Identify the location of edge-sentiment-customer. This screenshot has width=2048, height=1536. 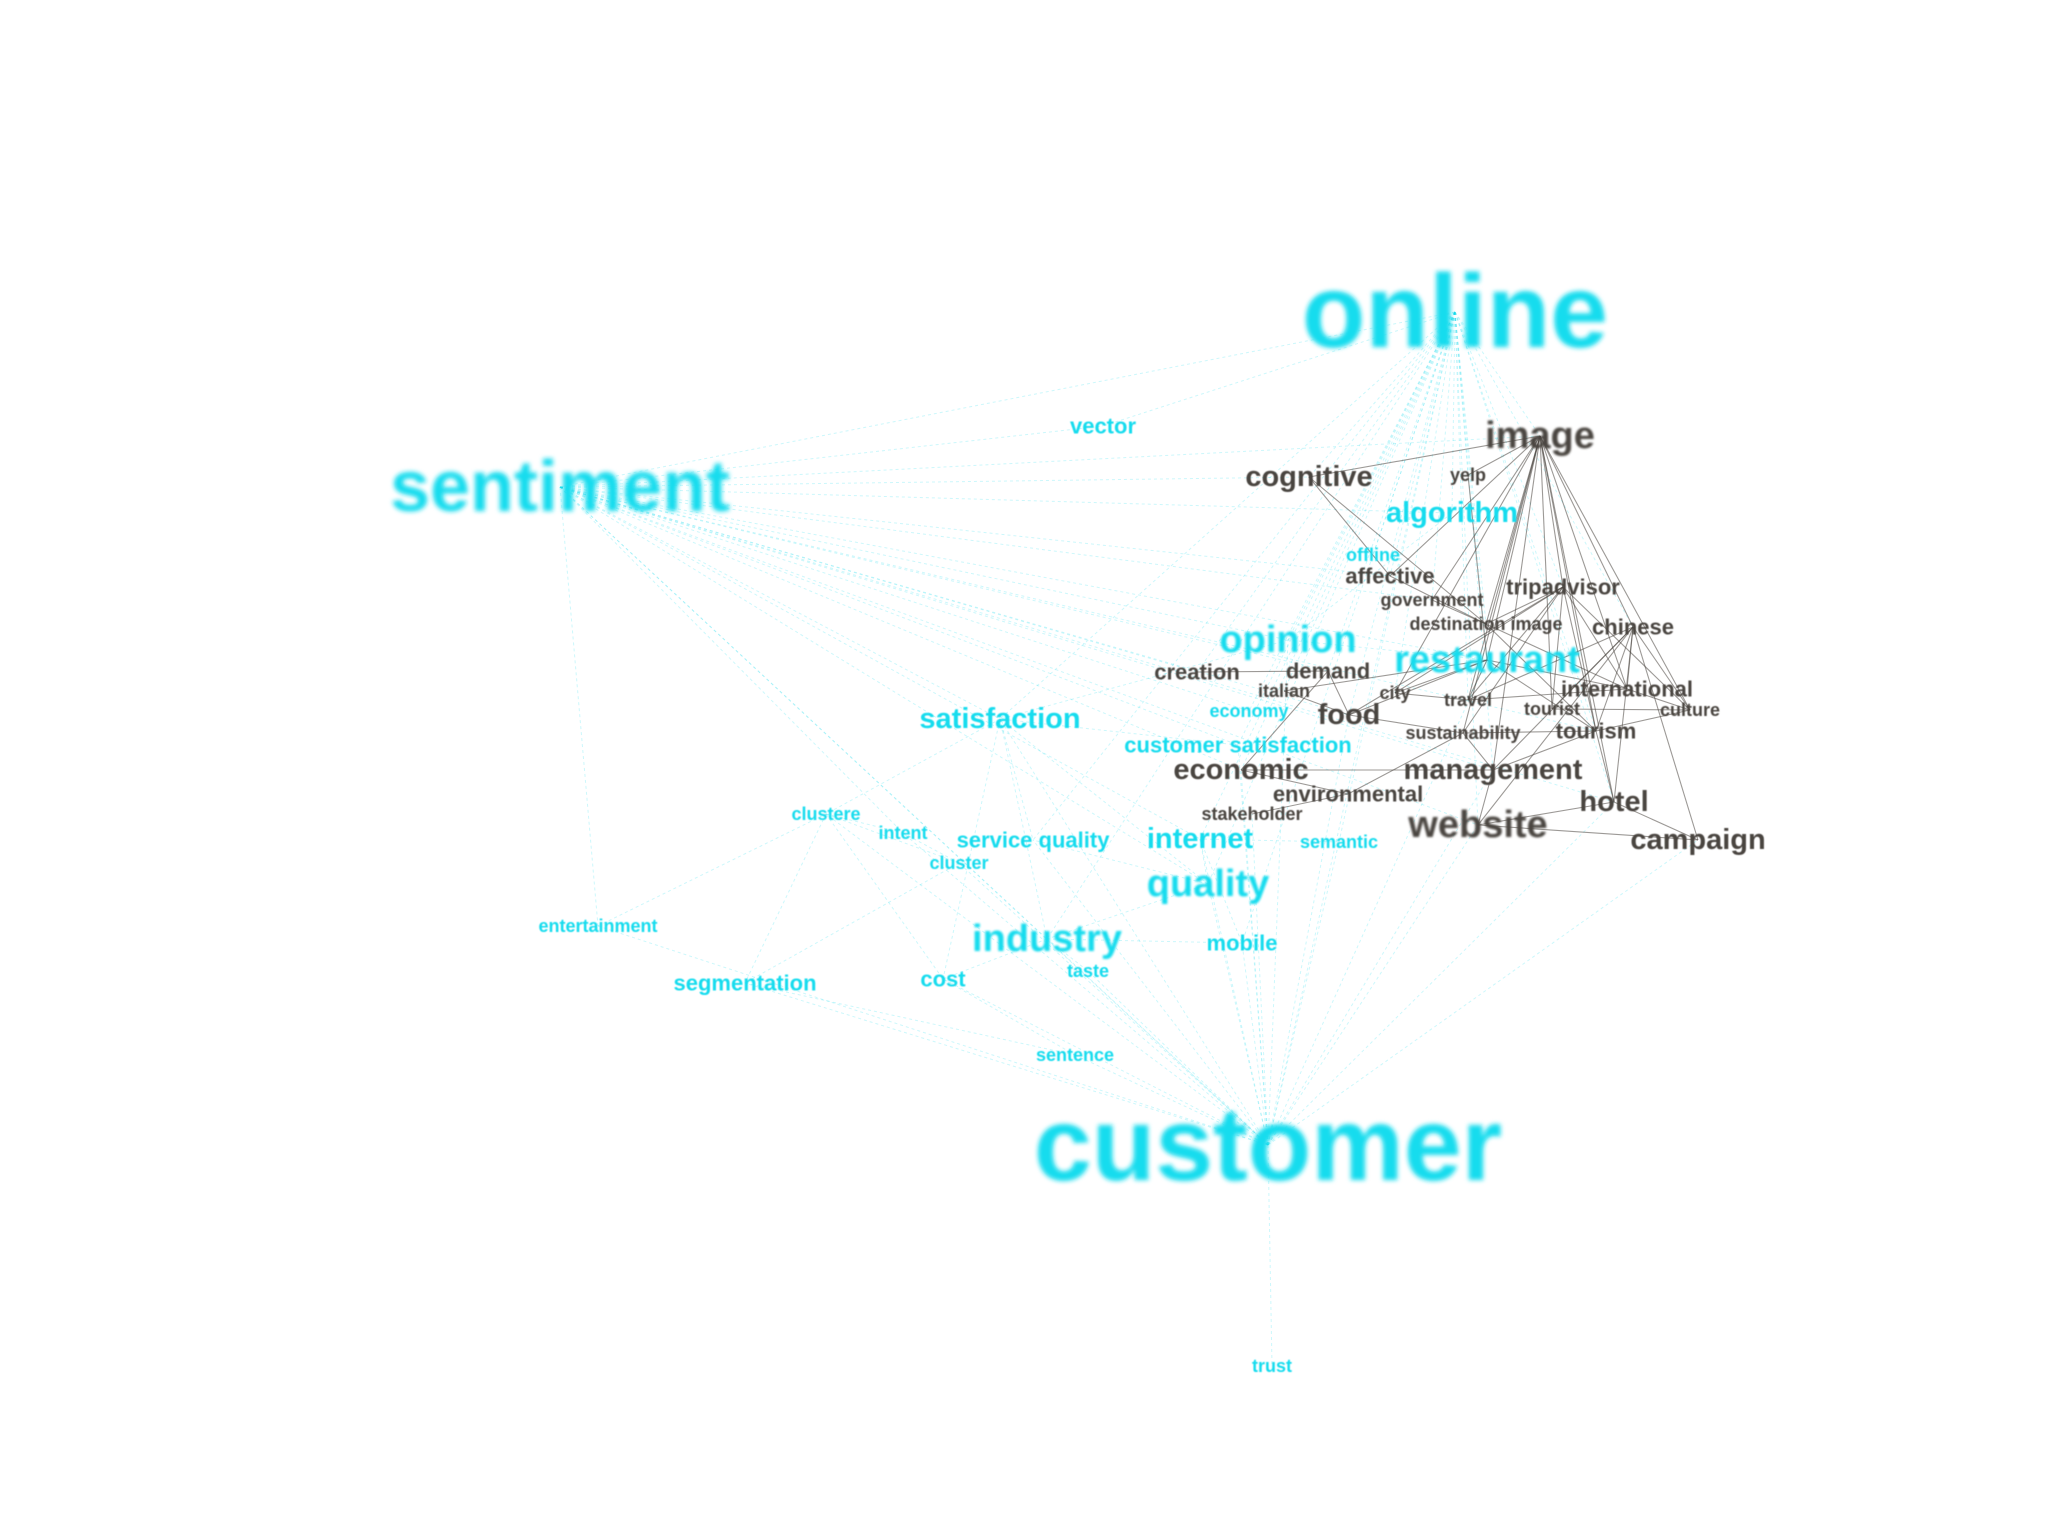
(914, 816).